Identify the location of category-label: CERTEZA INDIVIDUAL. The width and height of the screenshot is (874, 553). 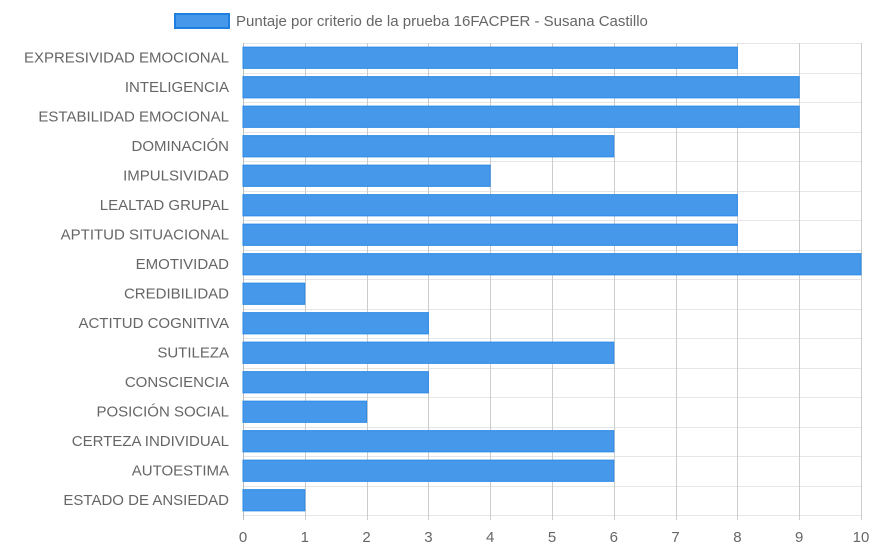
(150, 441).